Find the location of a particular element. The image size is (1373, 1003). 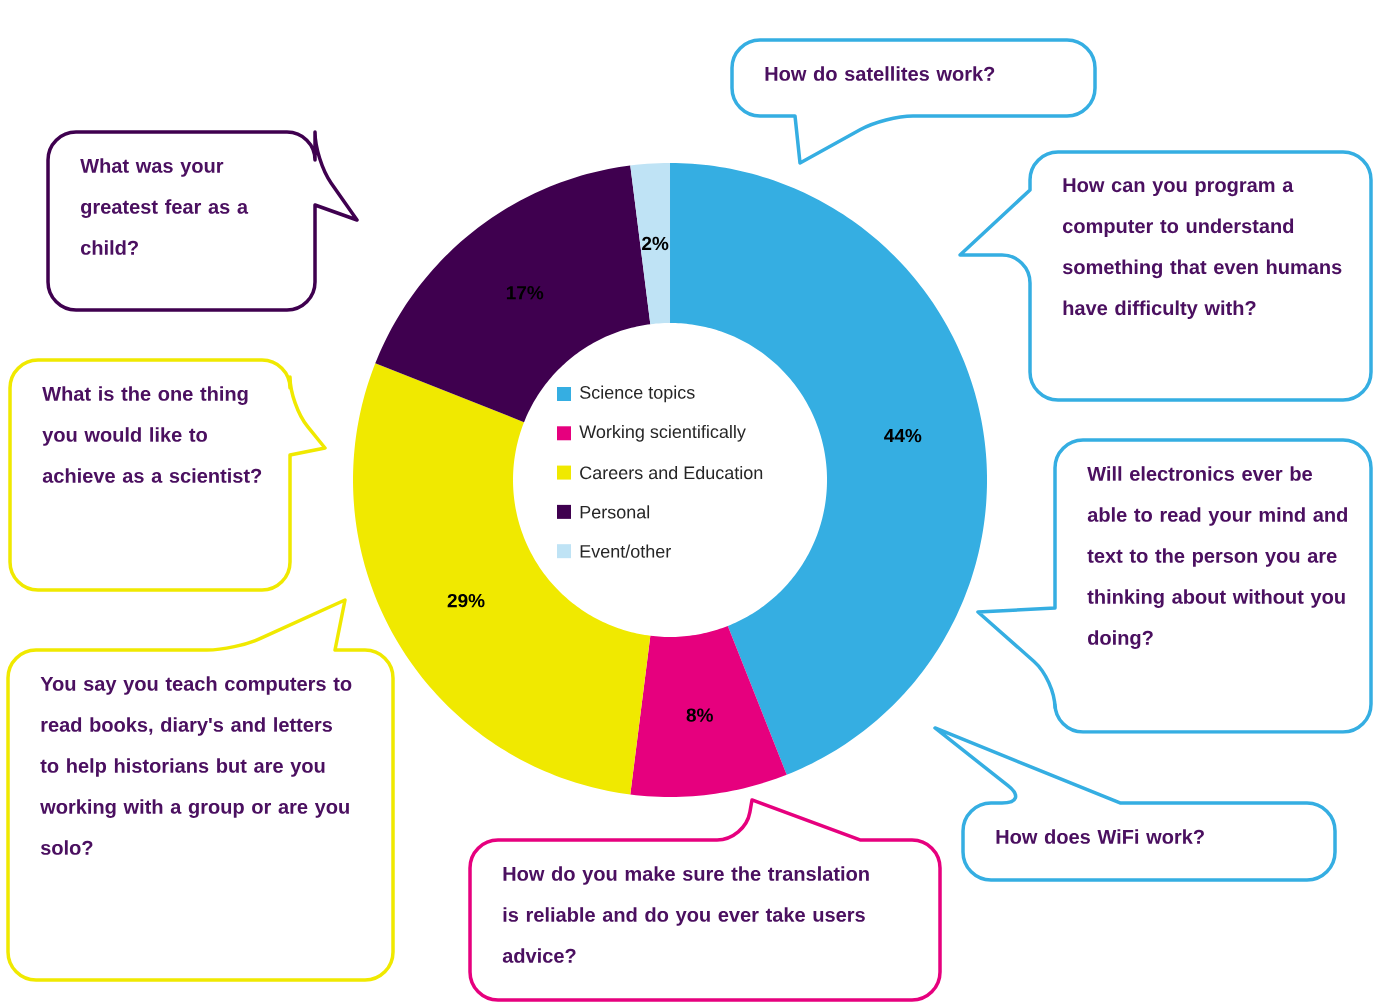

legend-label: Science topics is located at coordinates (637, 394).